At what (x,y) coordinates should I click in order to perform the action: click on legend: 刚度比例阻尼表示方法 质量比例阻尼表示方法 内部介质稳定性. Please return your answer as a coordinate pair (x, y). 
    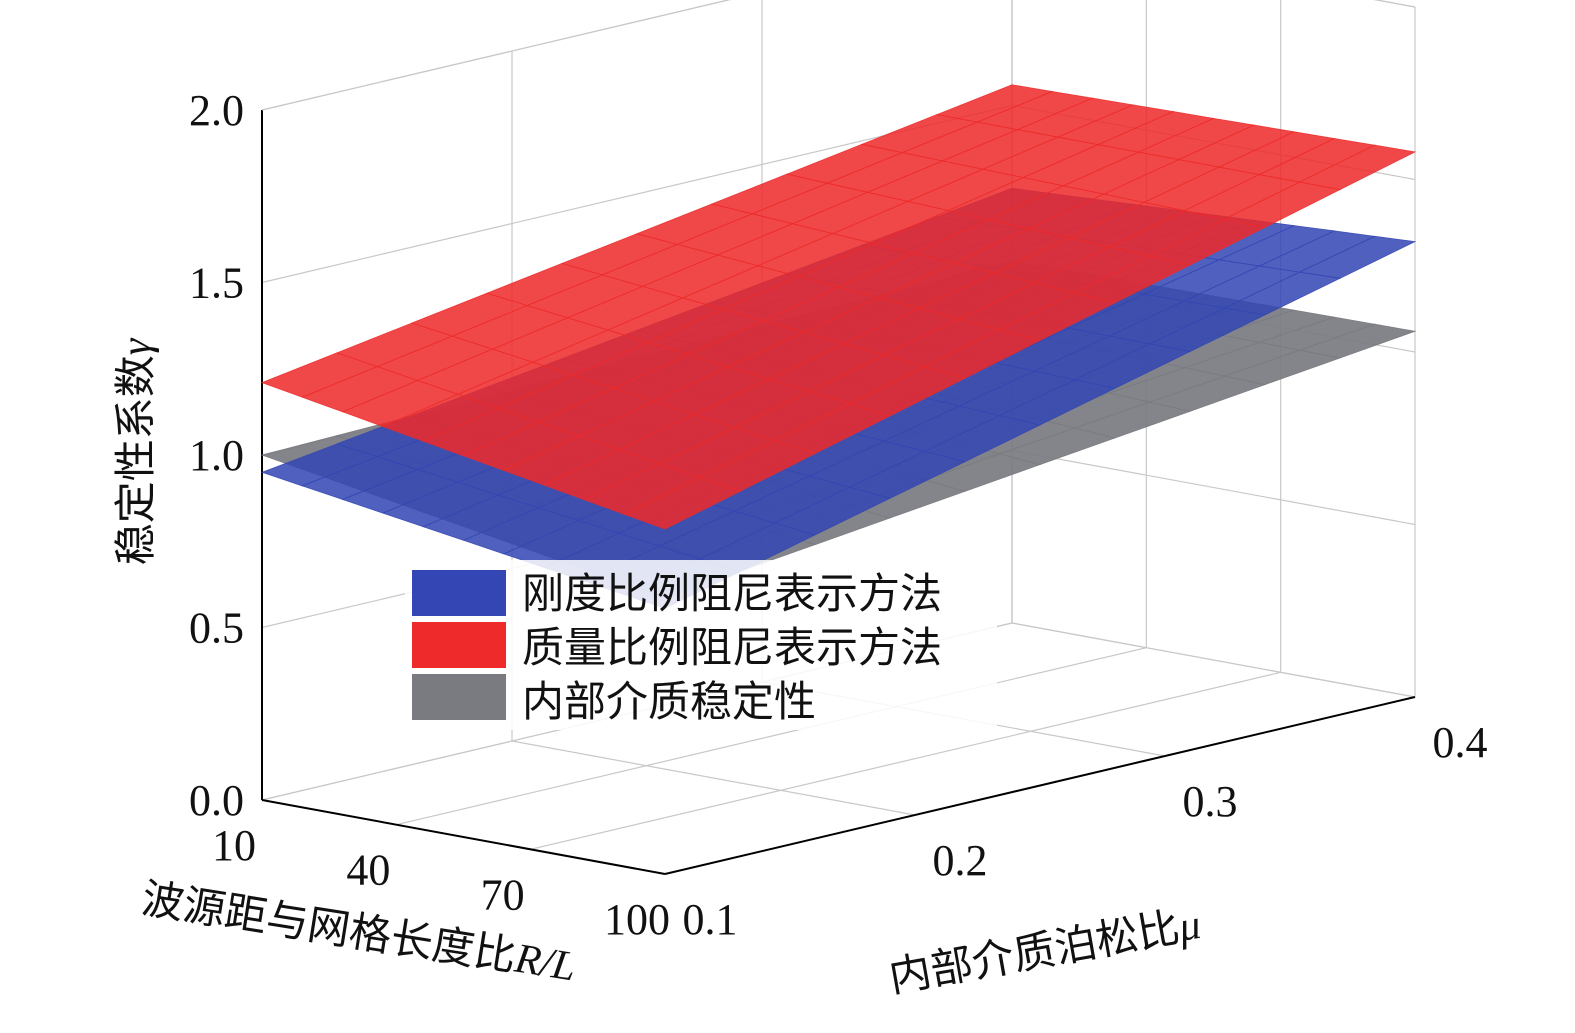
    Looking at the image, I should click on (701, 645).